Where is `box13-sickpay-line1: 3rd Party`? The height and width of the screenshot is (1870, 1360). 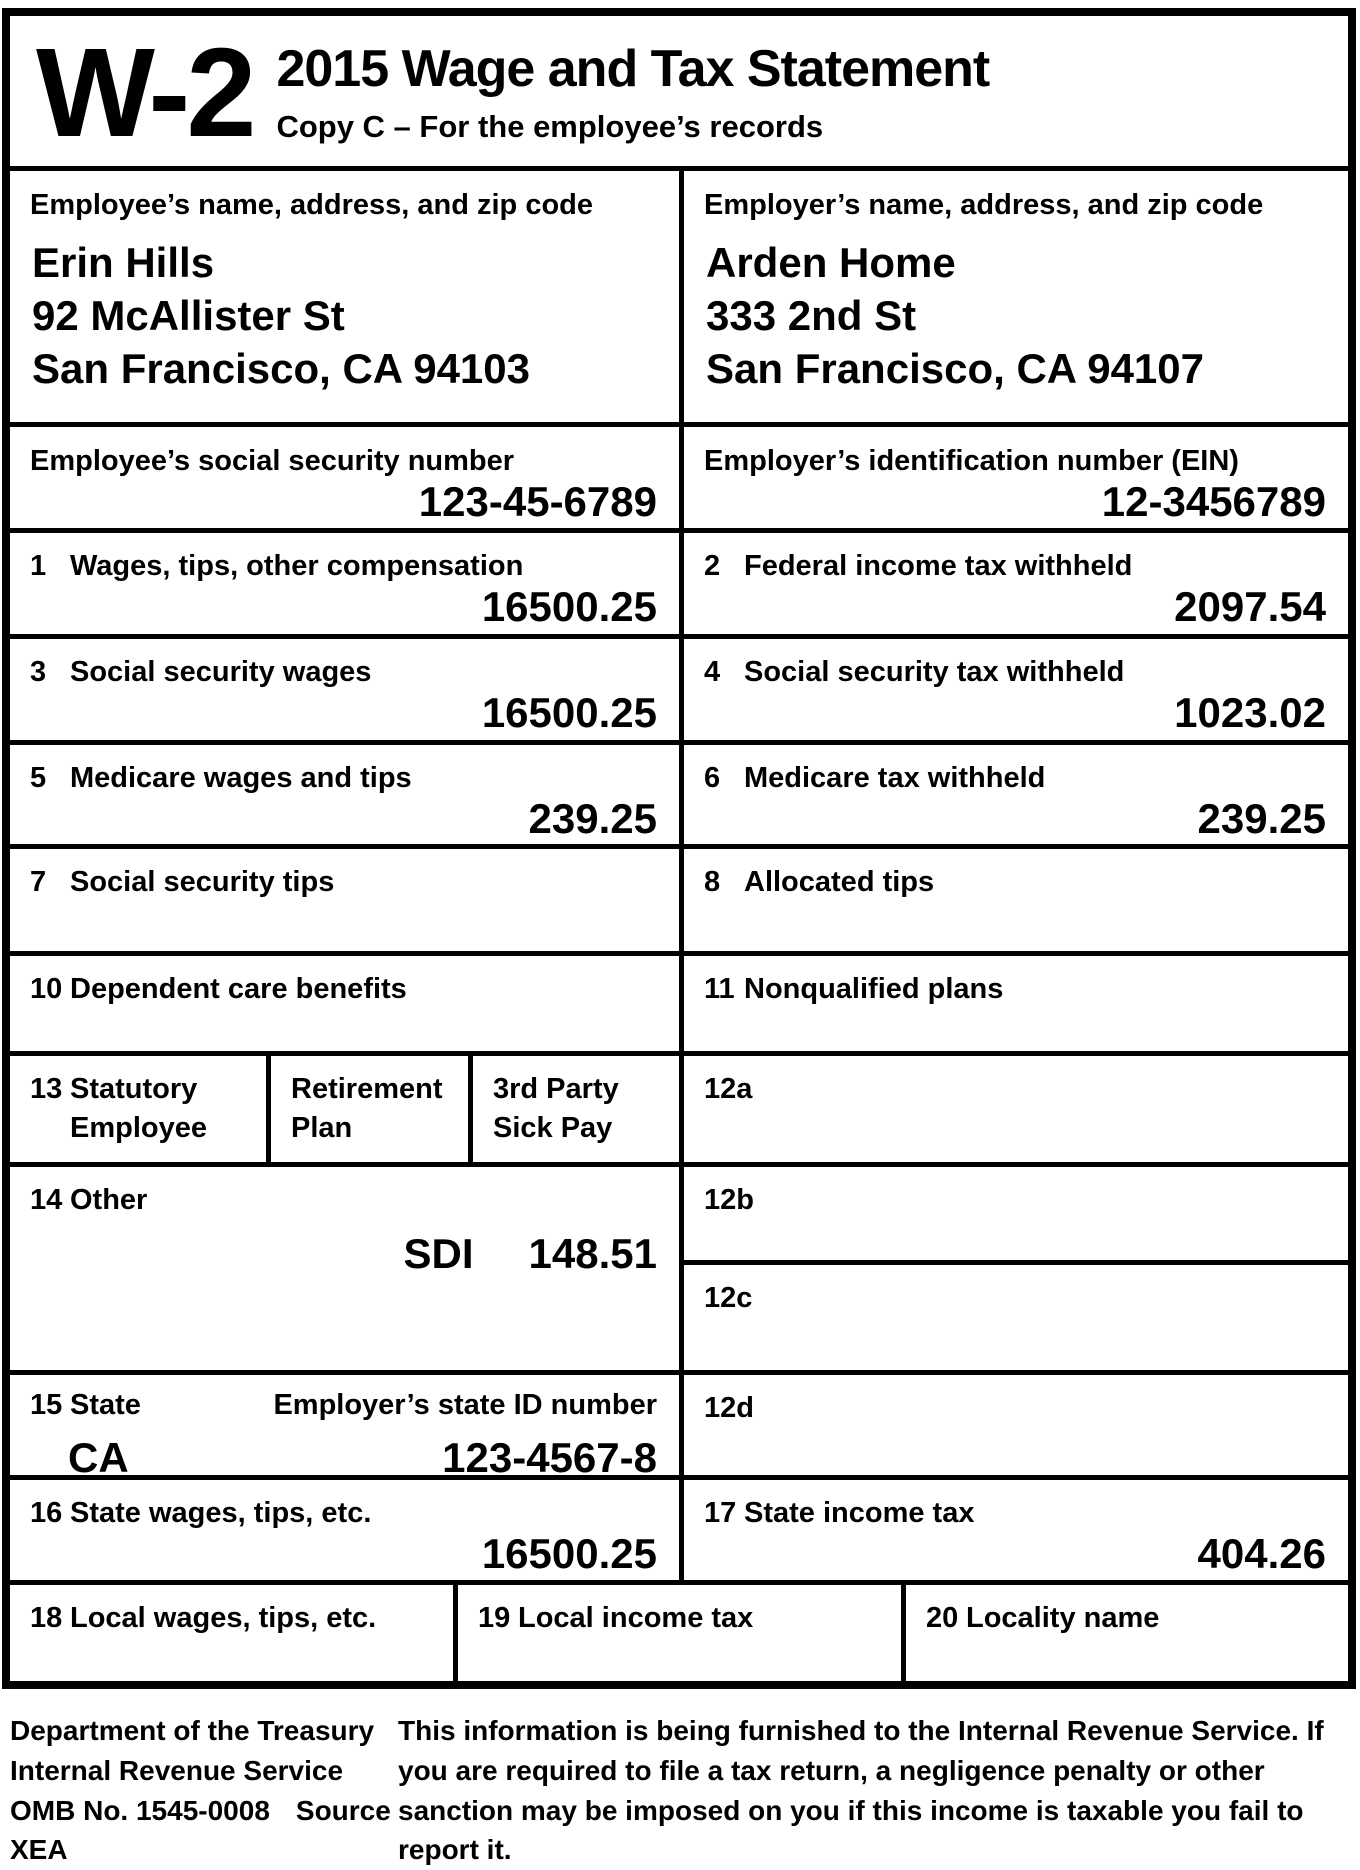 box13-sickpay-line1: 3rd Party is located at coordinates (556, 1089).